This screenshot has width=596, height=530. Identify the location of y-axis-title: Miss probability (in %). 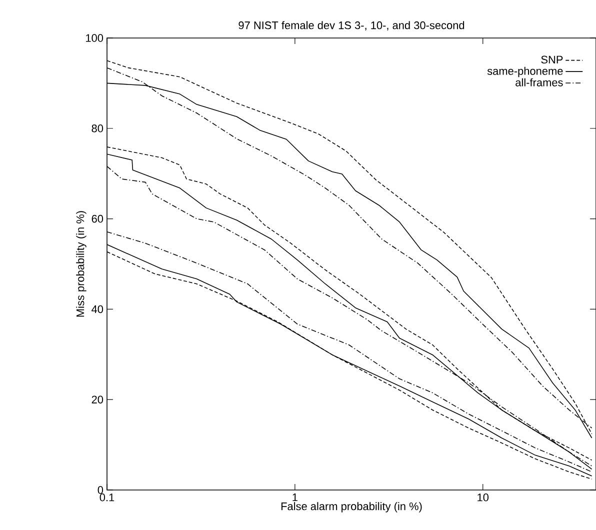
(81, 264).